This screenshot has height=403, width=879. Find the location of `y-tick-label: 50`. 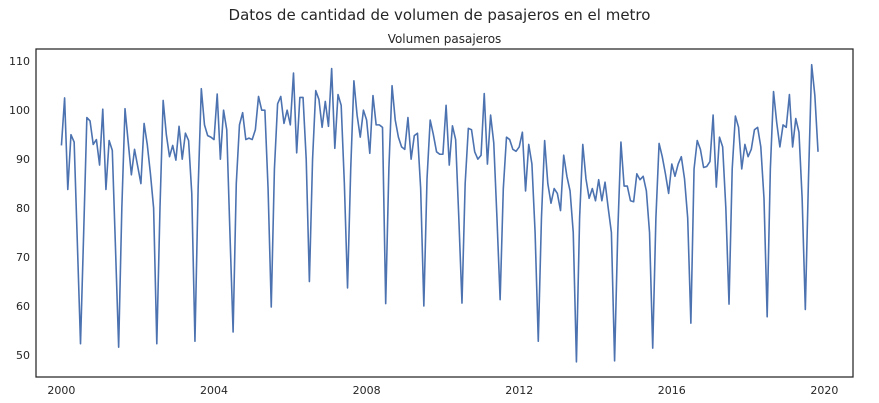

y-tick-label: 50 is located at coordinates (23, 355).